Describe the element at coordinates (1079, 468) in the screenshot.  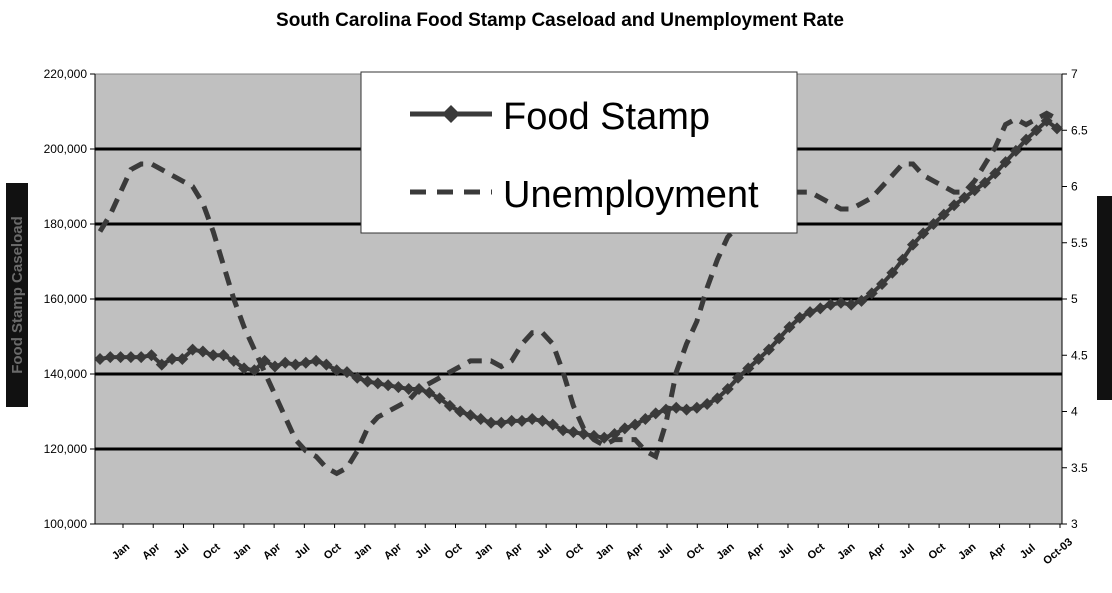
I see `y2-tick-label: 3.5` at that location.